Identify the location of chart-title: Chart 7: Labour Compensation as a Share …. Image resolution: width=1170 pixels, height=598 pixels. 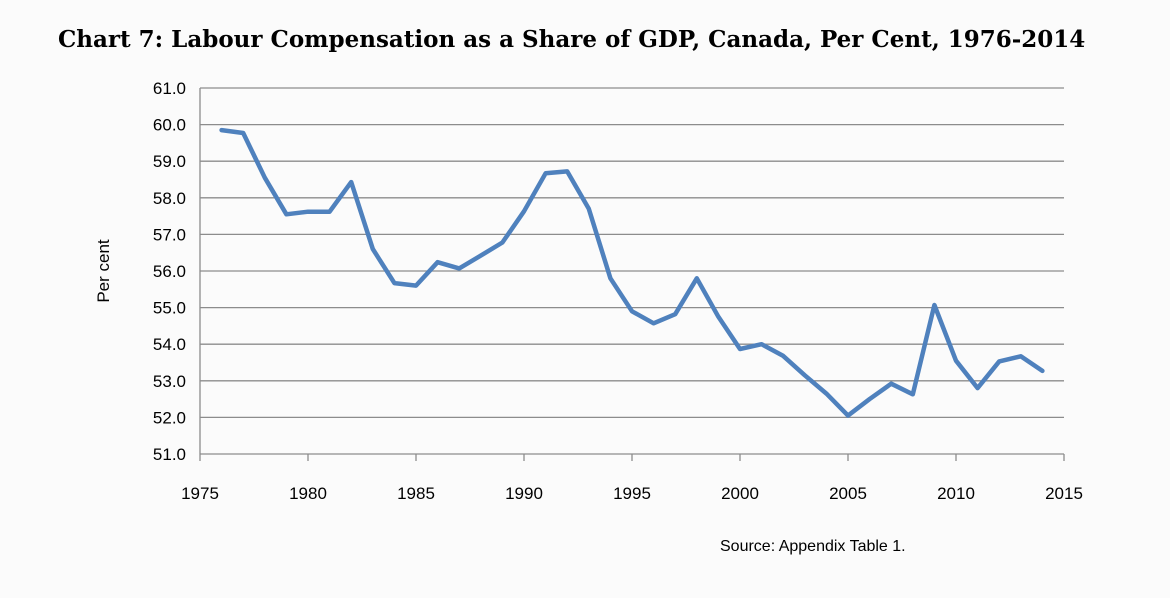
(572, 39).